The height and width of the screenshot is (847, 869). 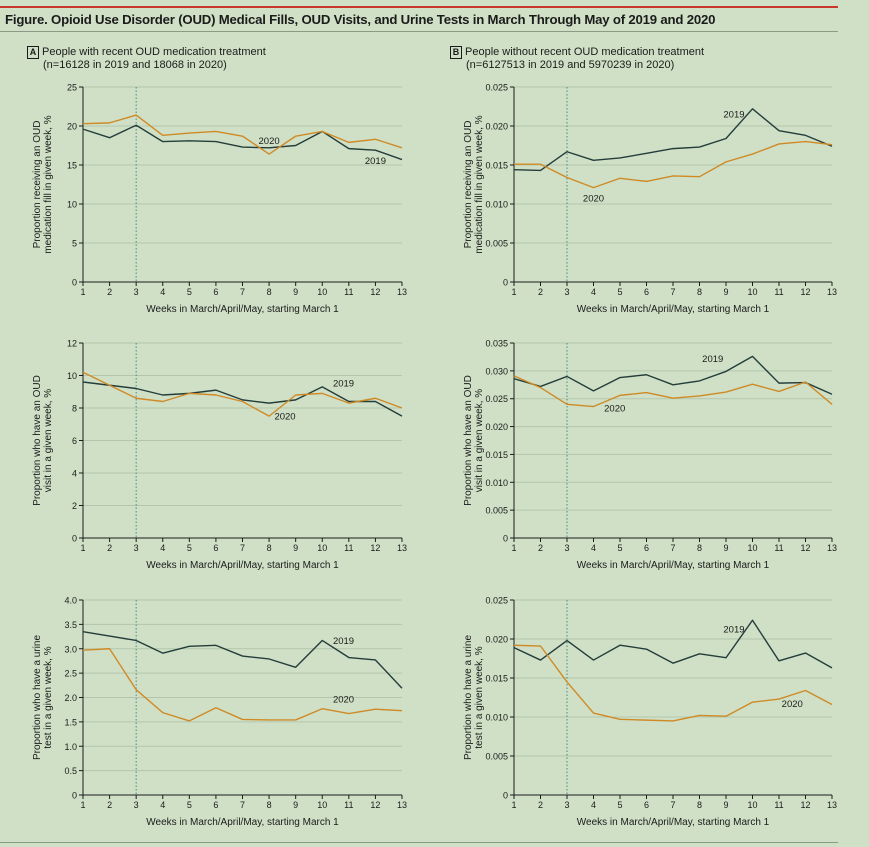 What do you see at coordinates (74, 409) in the screenshot?
I see `y-tick-label: 8` at bounding box center [74, 409].